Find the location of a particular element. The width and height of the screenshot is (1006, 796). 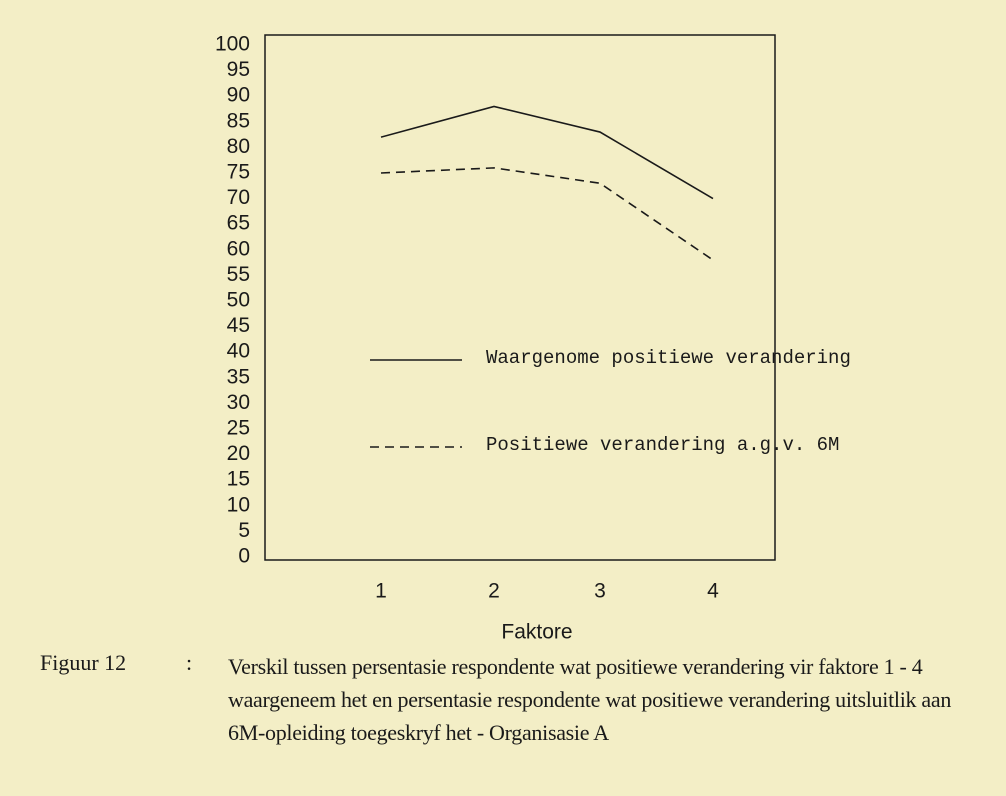

legend-label: Positiewe verandering a.g.v. 6M is located at coordinates (663, 445).